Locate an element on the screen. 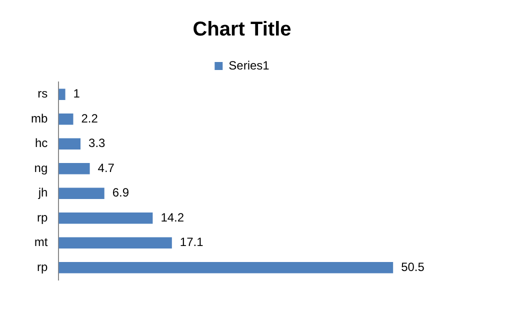 The image size is (524, 321). chart-title: Chart Title is located at coordinates (242, 29).